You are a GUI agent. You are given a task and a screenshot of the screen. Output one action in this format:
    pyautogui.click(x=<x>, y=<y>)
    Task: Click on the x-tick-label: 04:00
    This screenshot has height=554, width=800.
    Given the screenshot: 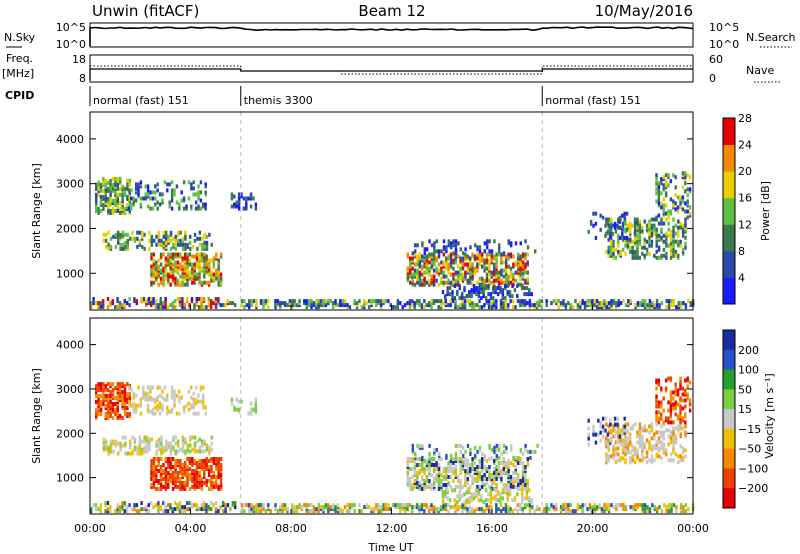 What is the action you would take?
    pyautogui.click(x=191, y=528)
    